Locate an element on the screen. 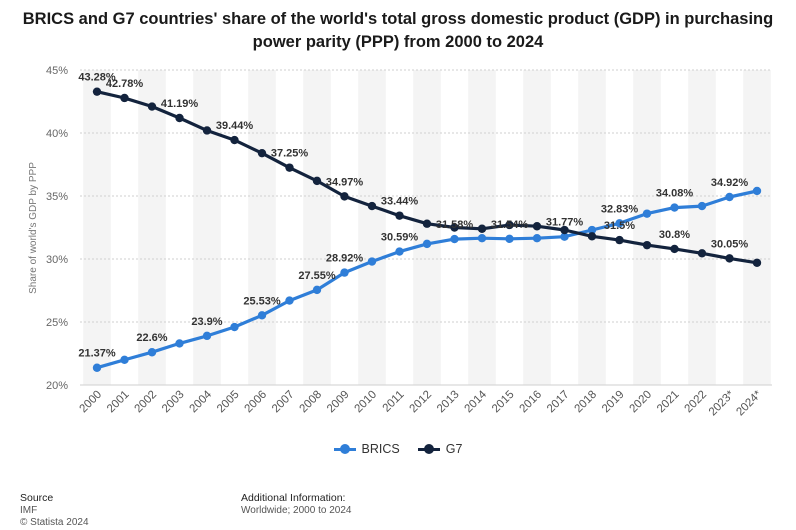 The image size is (796, 530). x-tick-label: 2014 is located at coordinates (476, 401).